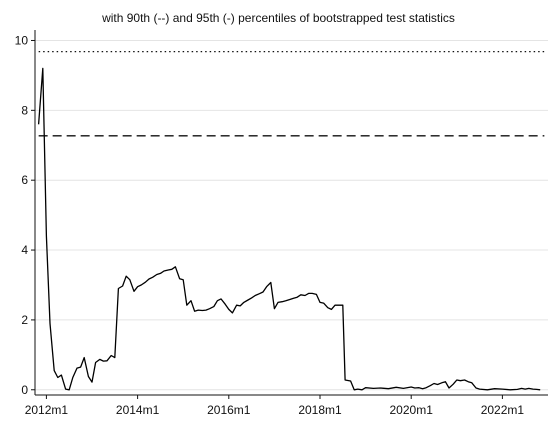  Describe the element at coordinates (412, 410) in the screenshot. I see `x-tick-label: 2020m1` at that location.